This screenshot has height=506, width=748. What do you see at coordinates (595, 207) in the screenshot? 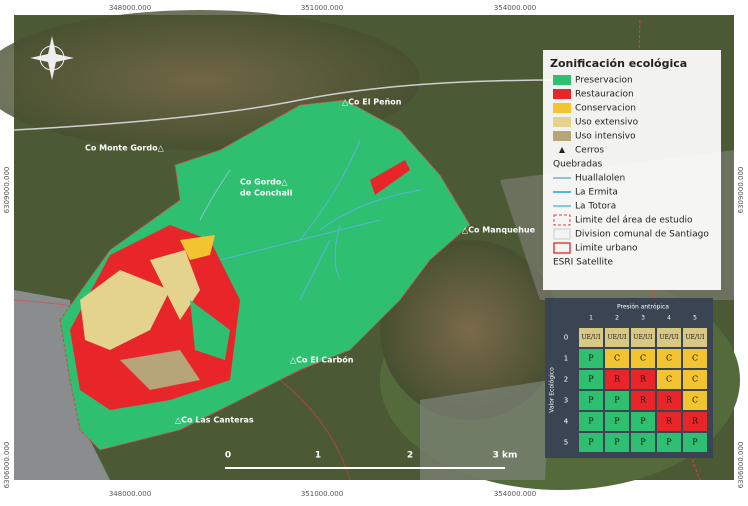
I see `legend-text: La Totora` at bounding box center [595, 207].